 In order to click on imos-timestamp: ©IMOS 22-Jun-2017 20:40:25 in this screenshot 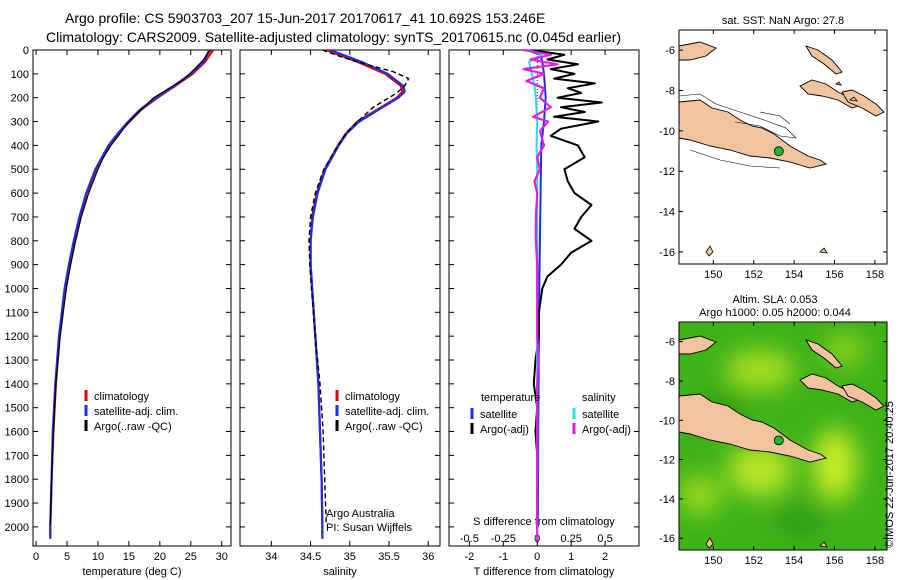, I will do `click(890, 474)`.